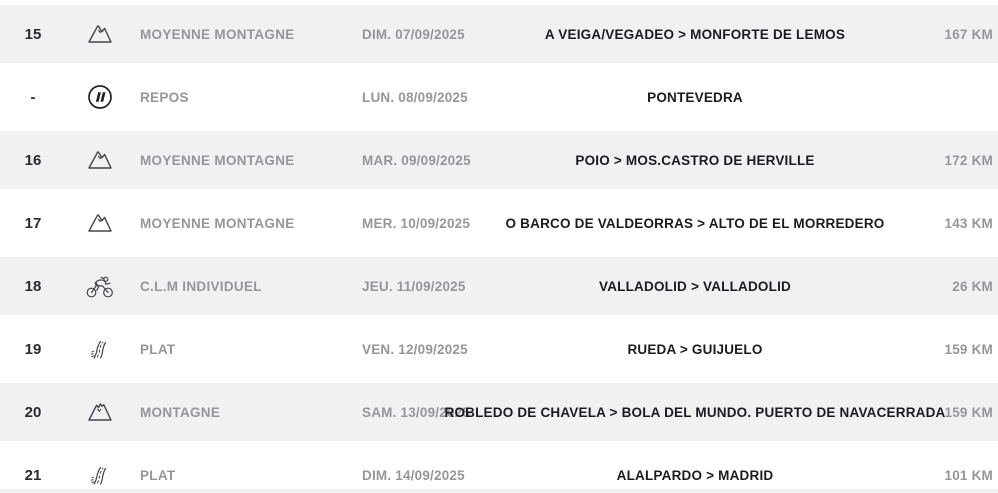 The width and height of the screenshot is (998, 493). I want to click on stage-route-cell: RUEDA > GUIJUELO, so click(695, 349).